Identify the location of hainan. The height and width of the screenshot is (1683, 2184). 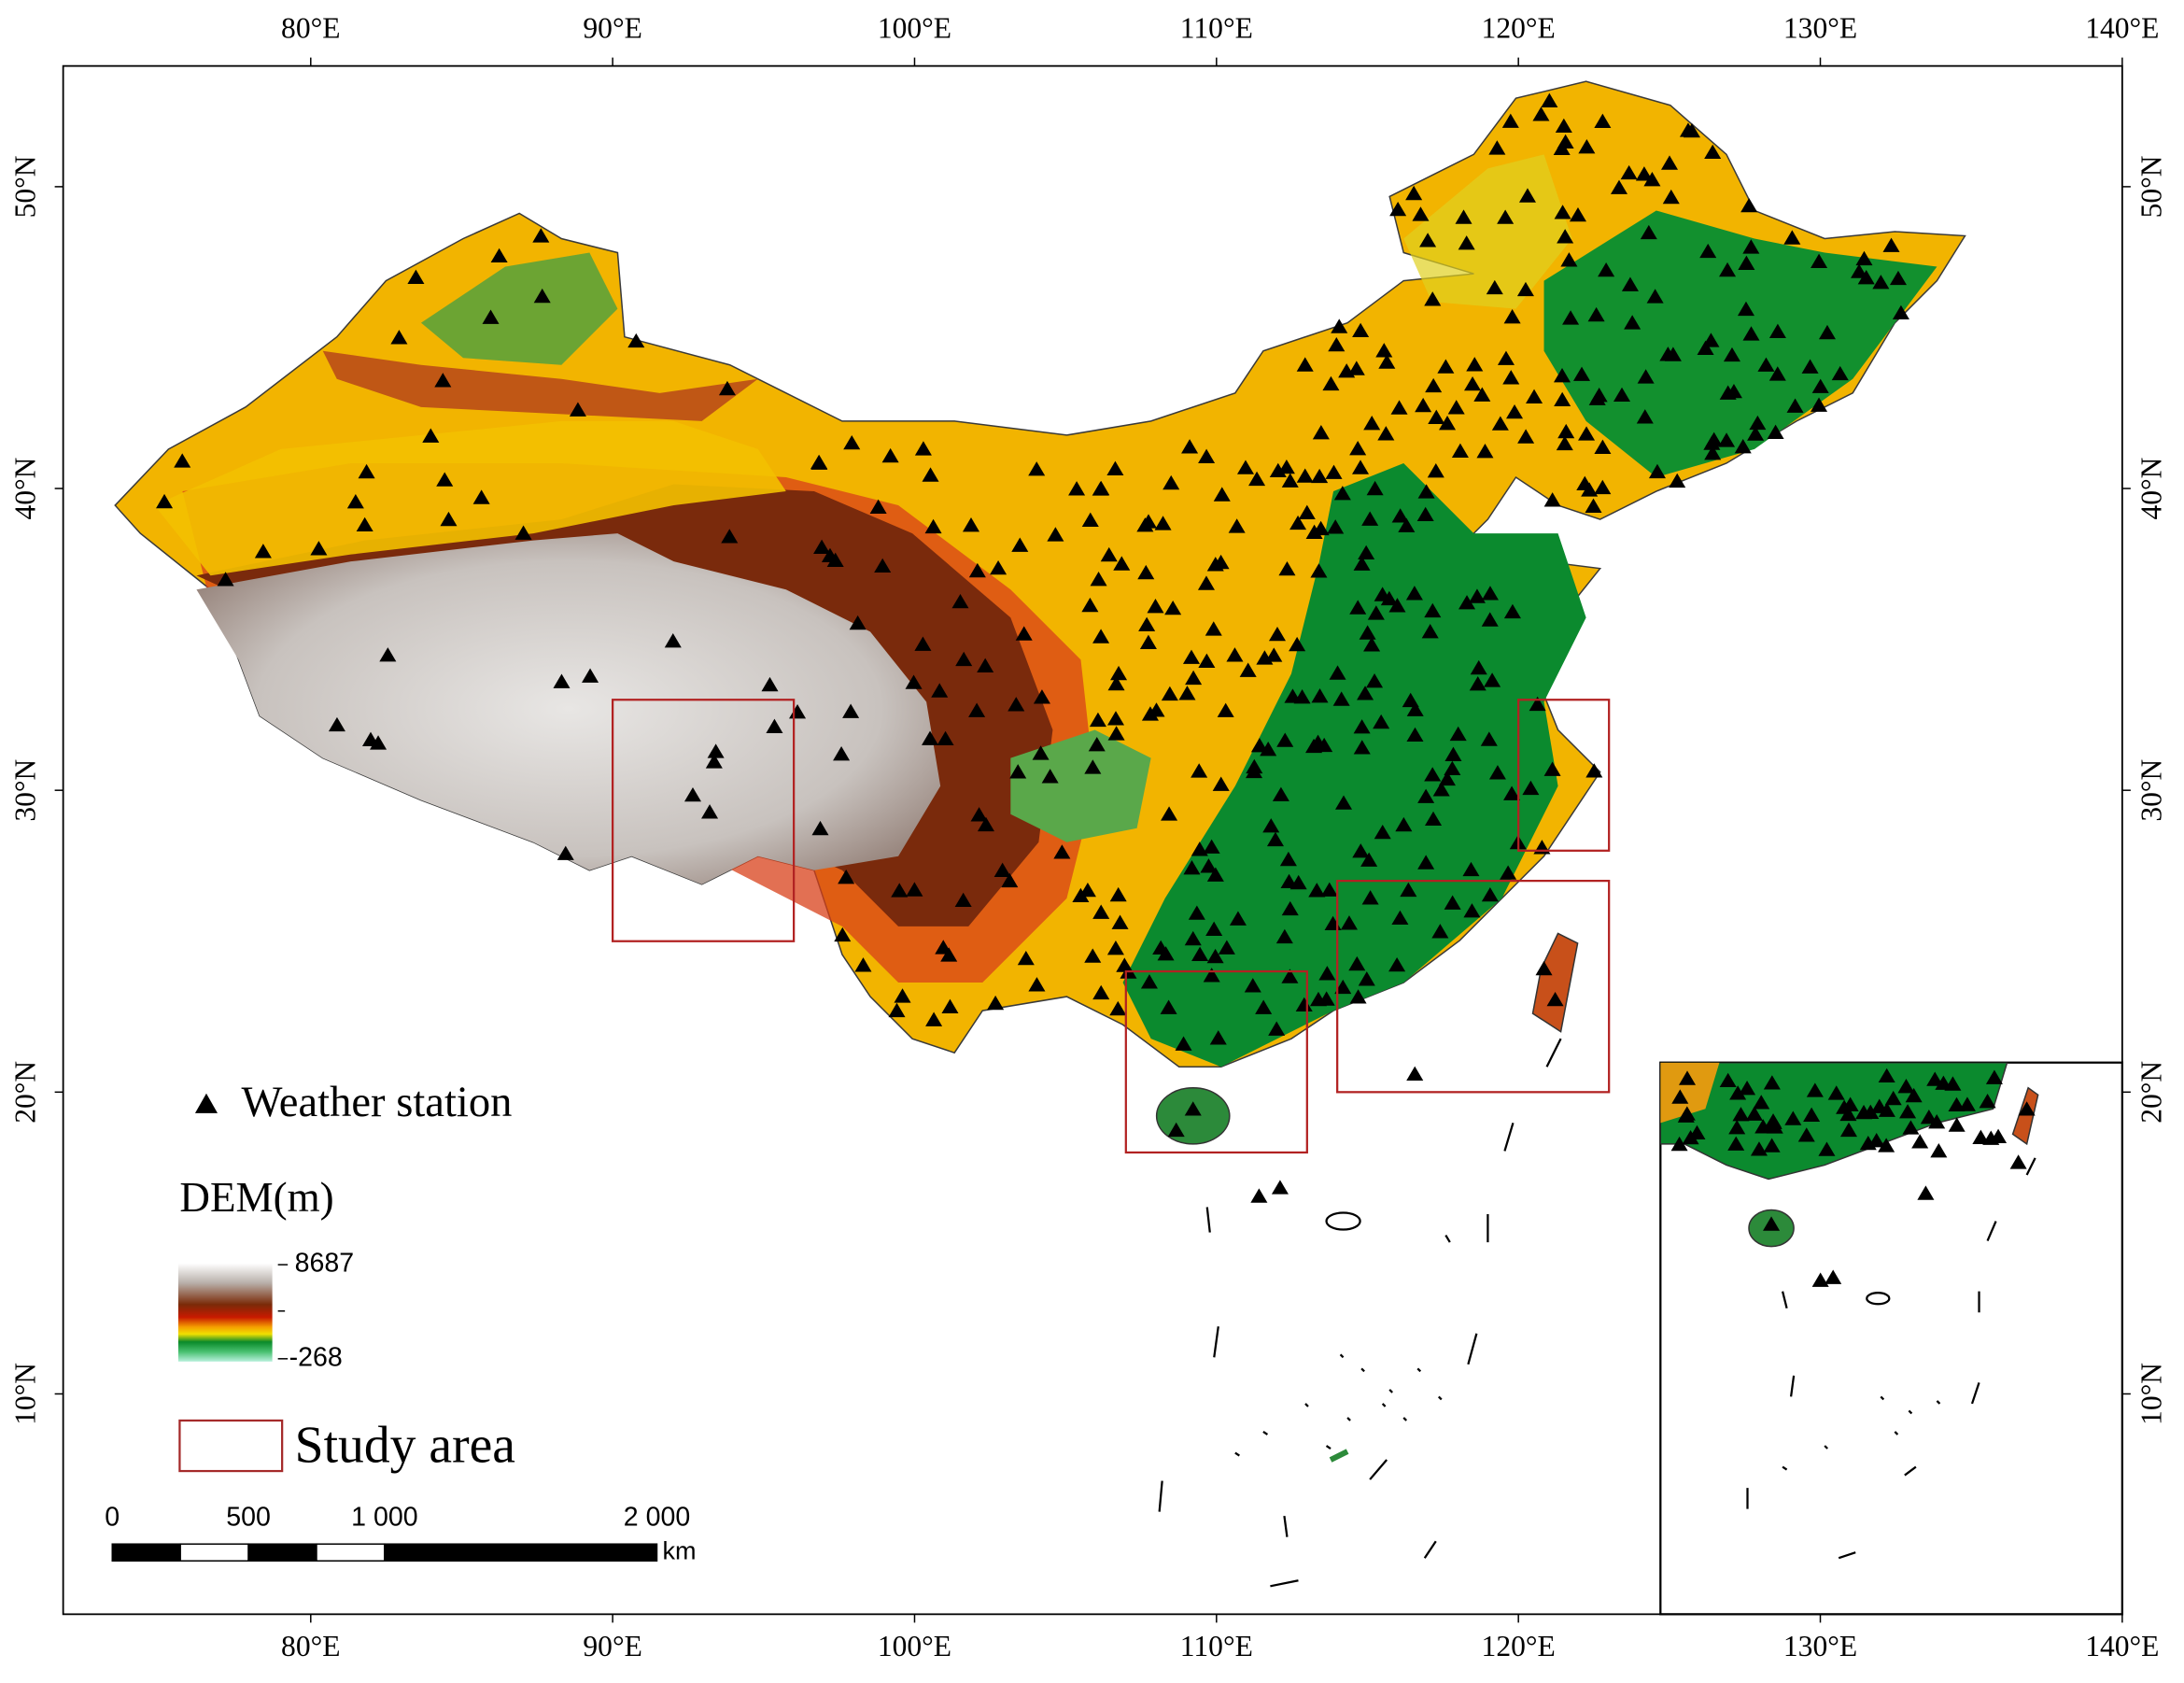
(1193, 1116).